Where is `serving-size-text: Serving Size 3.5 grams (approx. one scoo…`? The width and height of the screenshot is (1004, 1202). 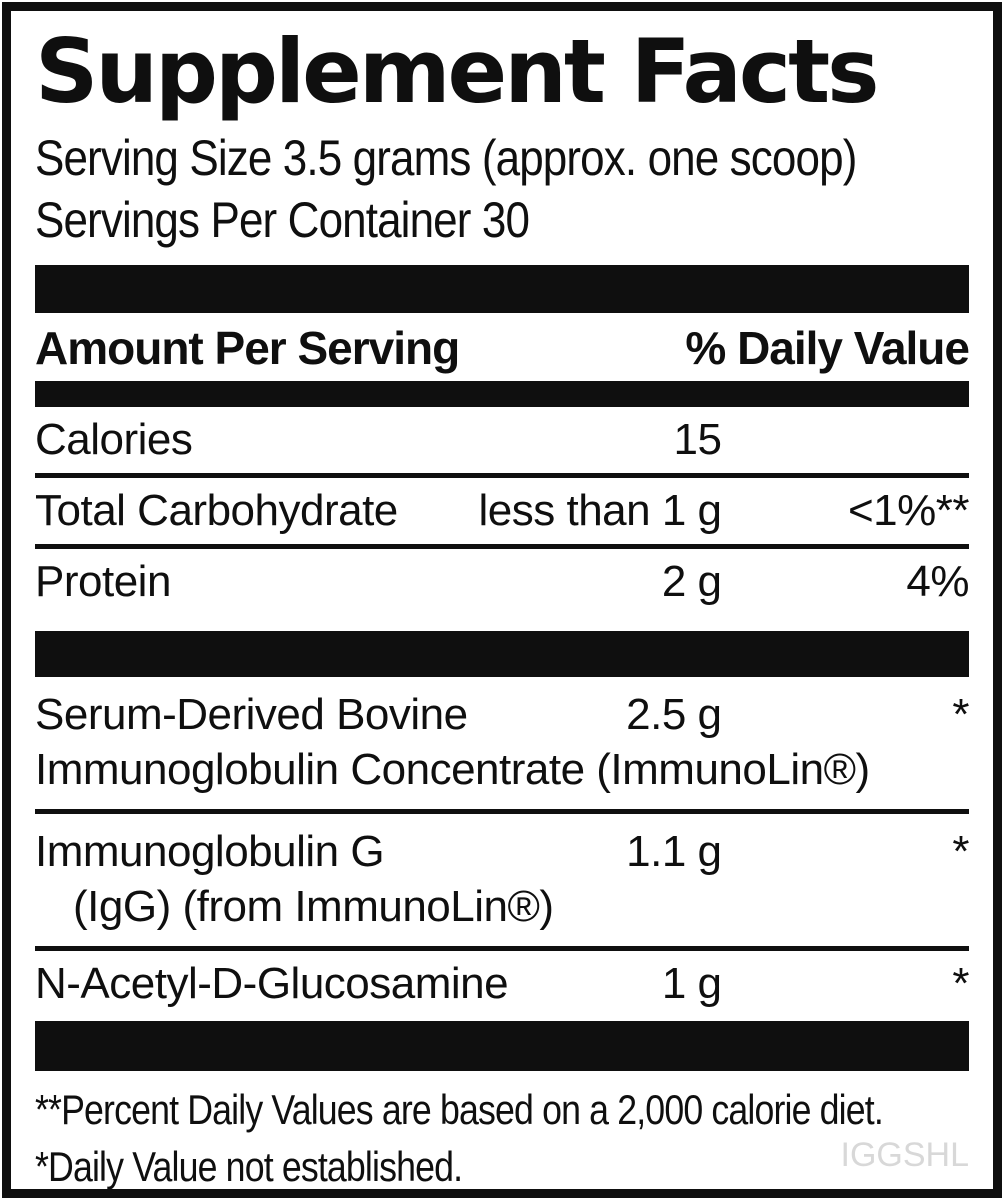
serving-size-text: Serving Size 3.5 grams (approx. one scoo… is located at coordinates (446, 157).